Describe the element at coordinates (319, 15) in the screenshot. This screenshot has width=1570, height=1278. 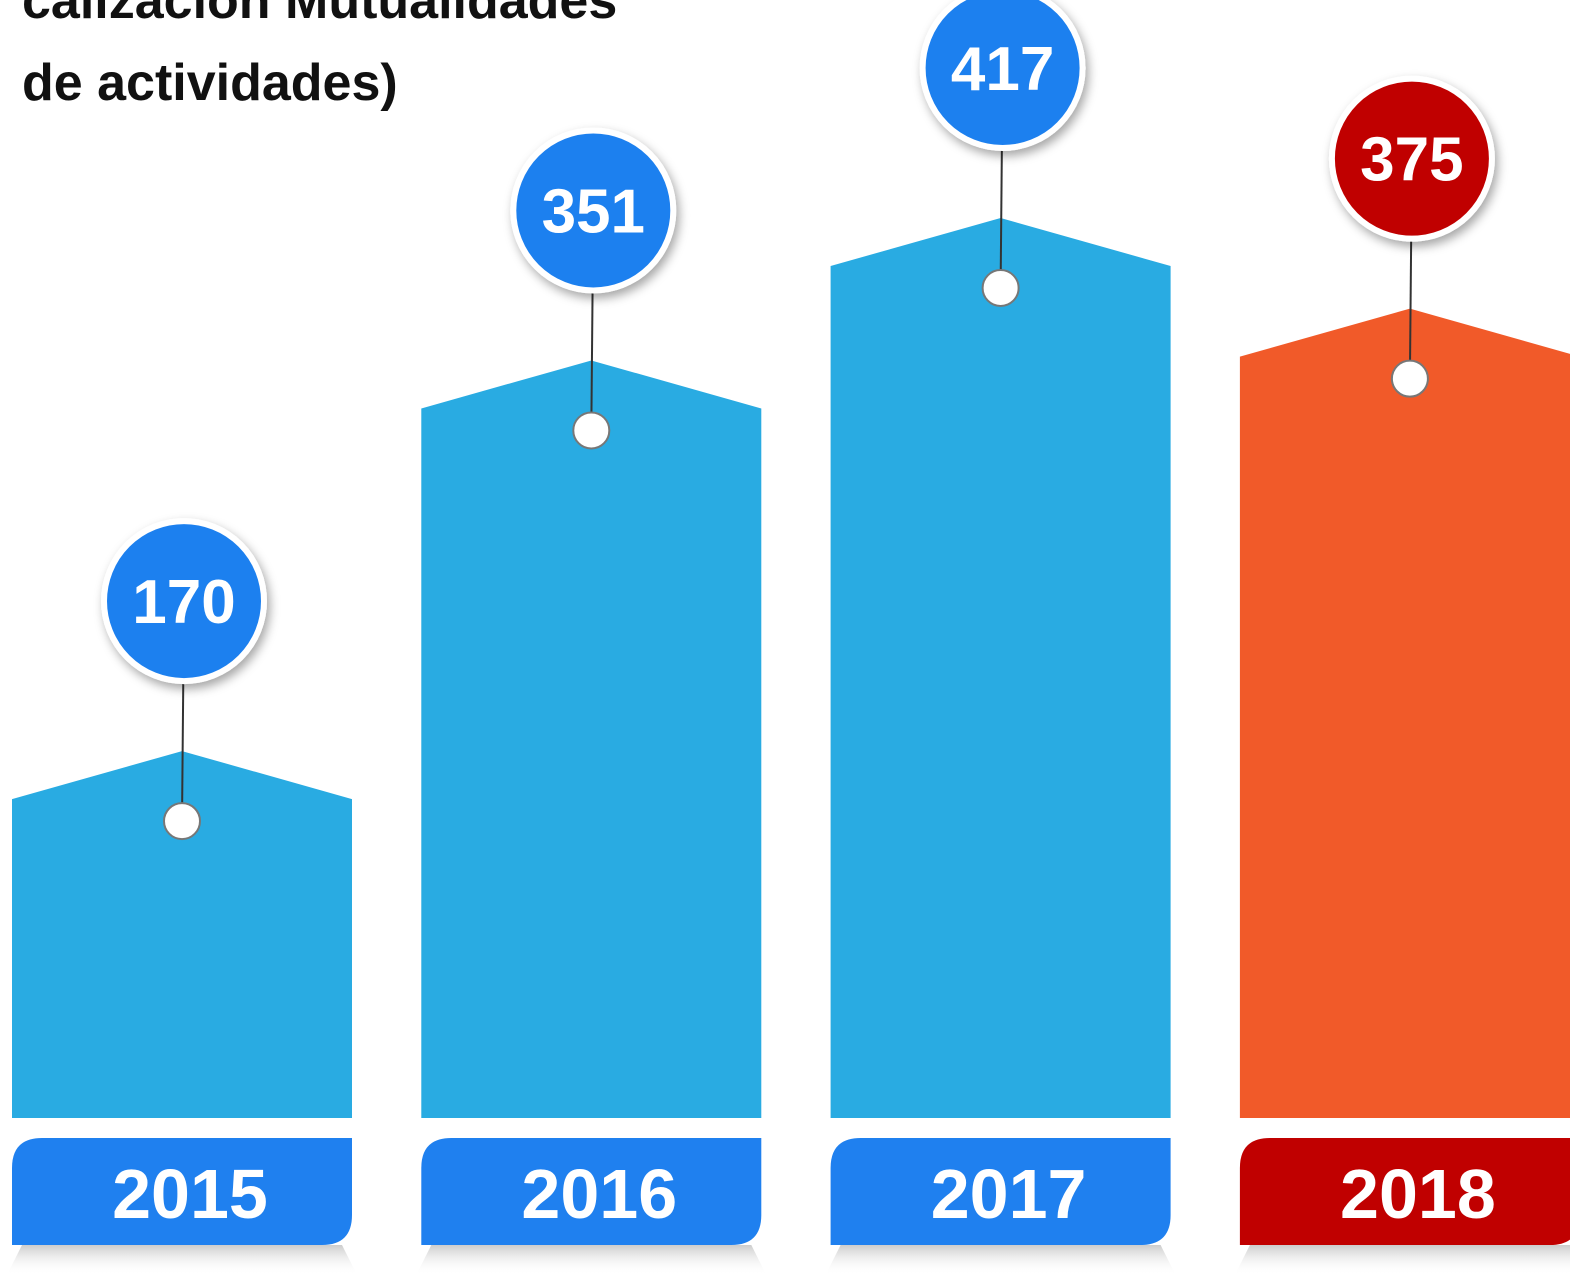
I see `chart-title: calización Mutualidades` at that location.